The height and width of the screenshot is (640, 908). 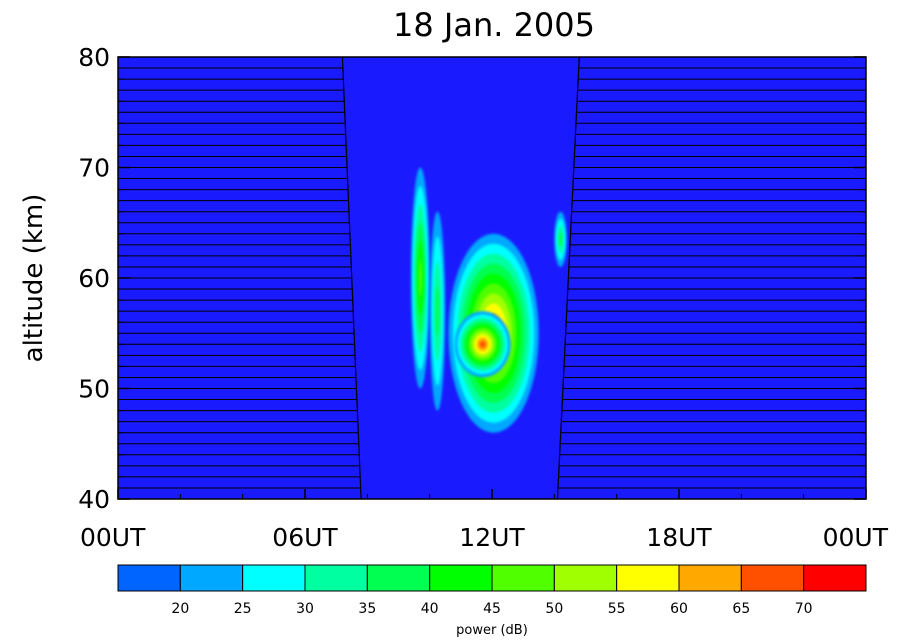 I want to click on y-tick-label: 60, so click(x=94, y=278).